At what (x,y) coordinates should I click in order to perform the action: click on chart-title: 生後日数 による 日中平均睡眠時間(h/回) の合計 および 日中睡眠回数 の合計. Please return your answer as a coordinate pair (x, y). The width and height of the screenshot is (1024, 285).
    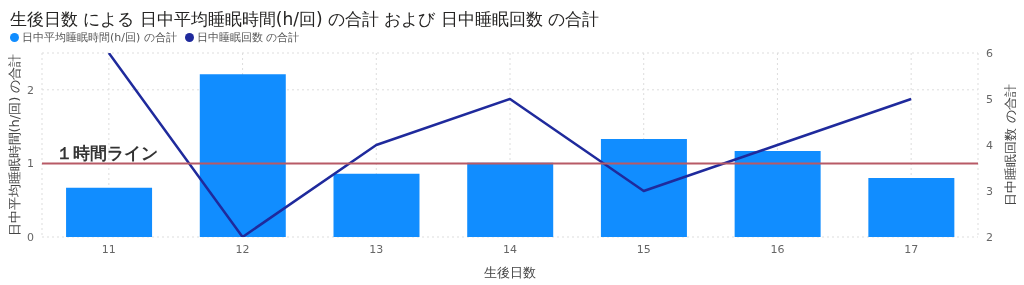
    Looking at the image, I should click on (305, 19).